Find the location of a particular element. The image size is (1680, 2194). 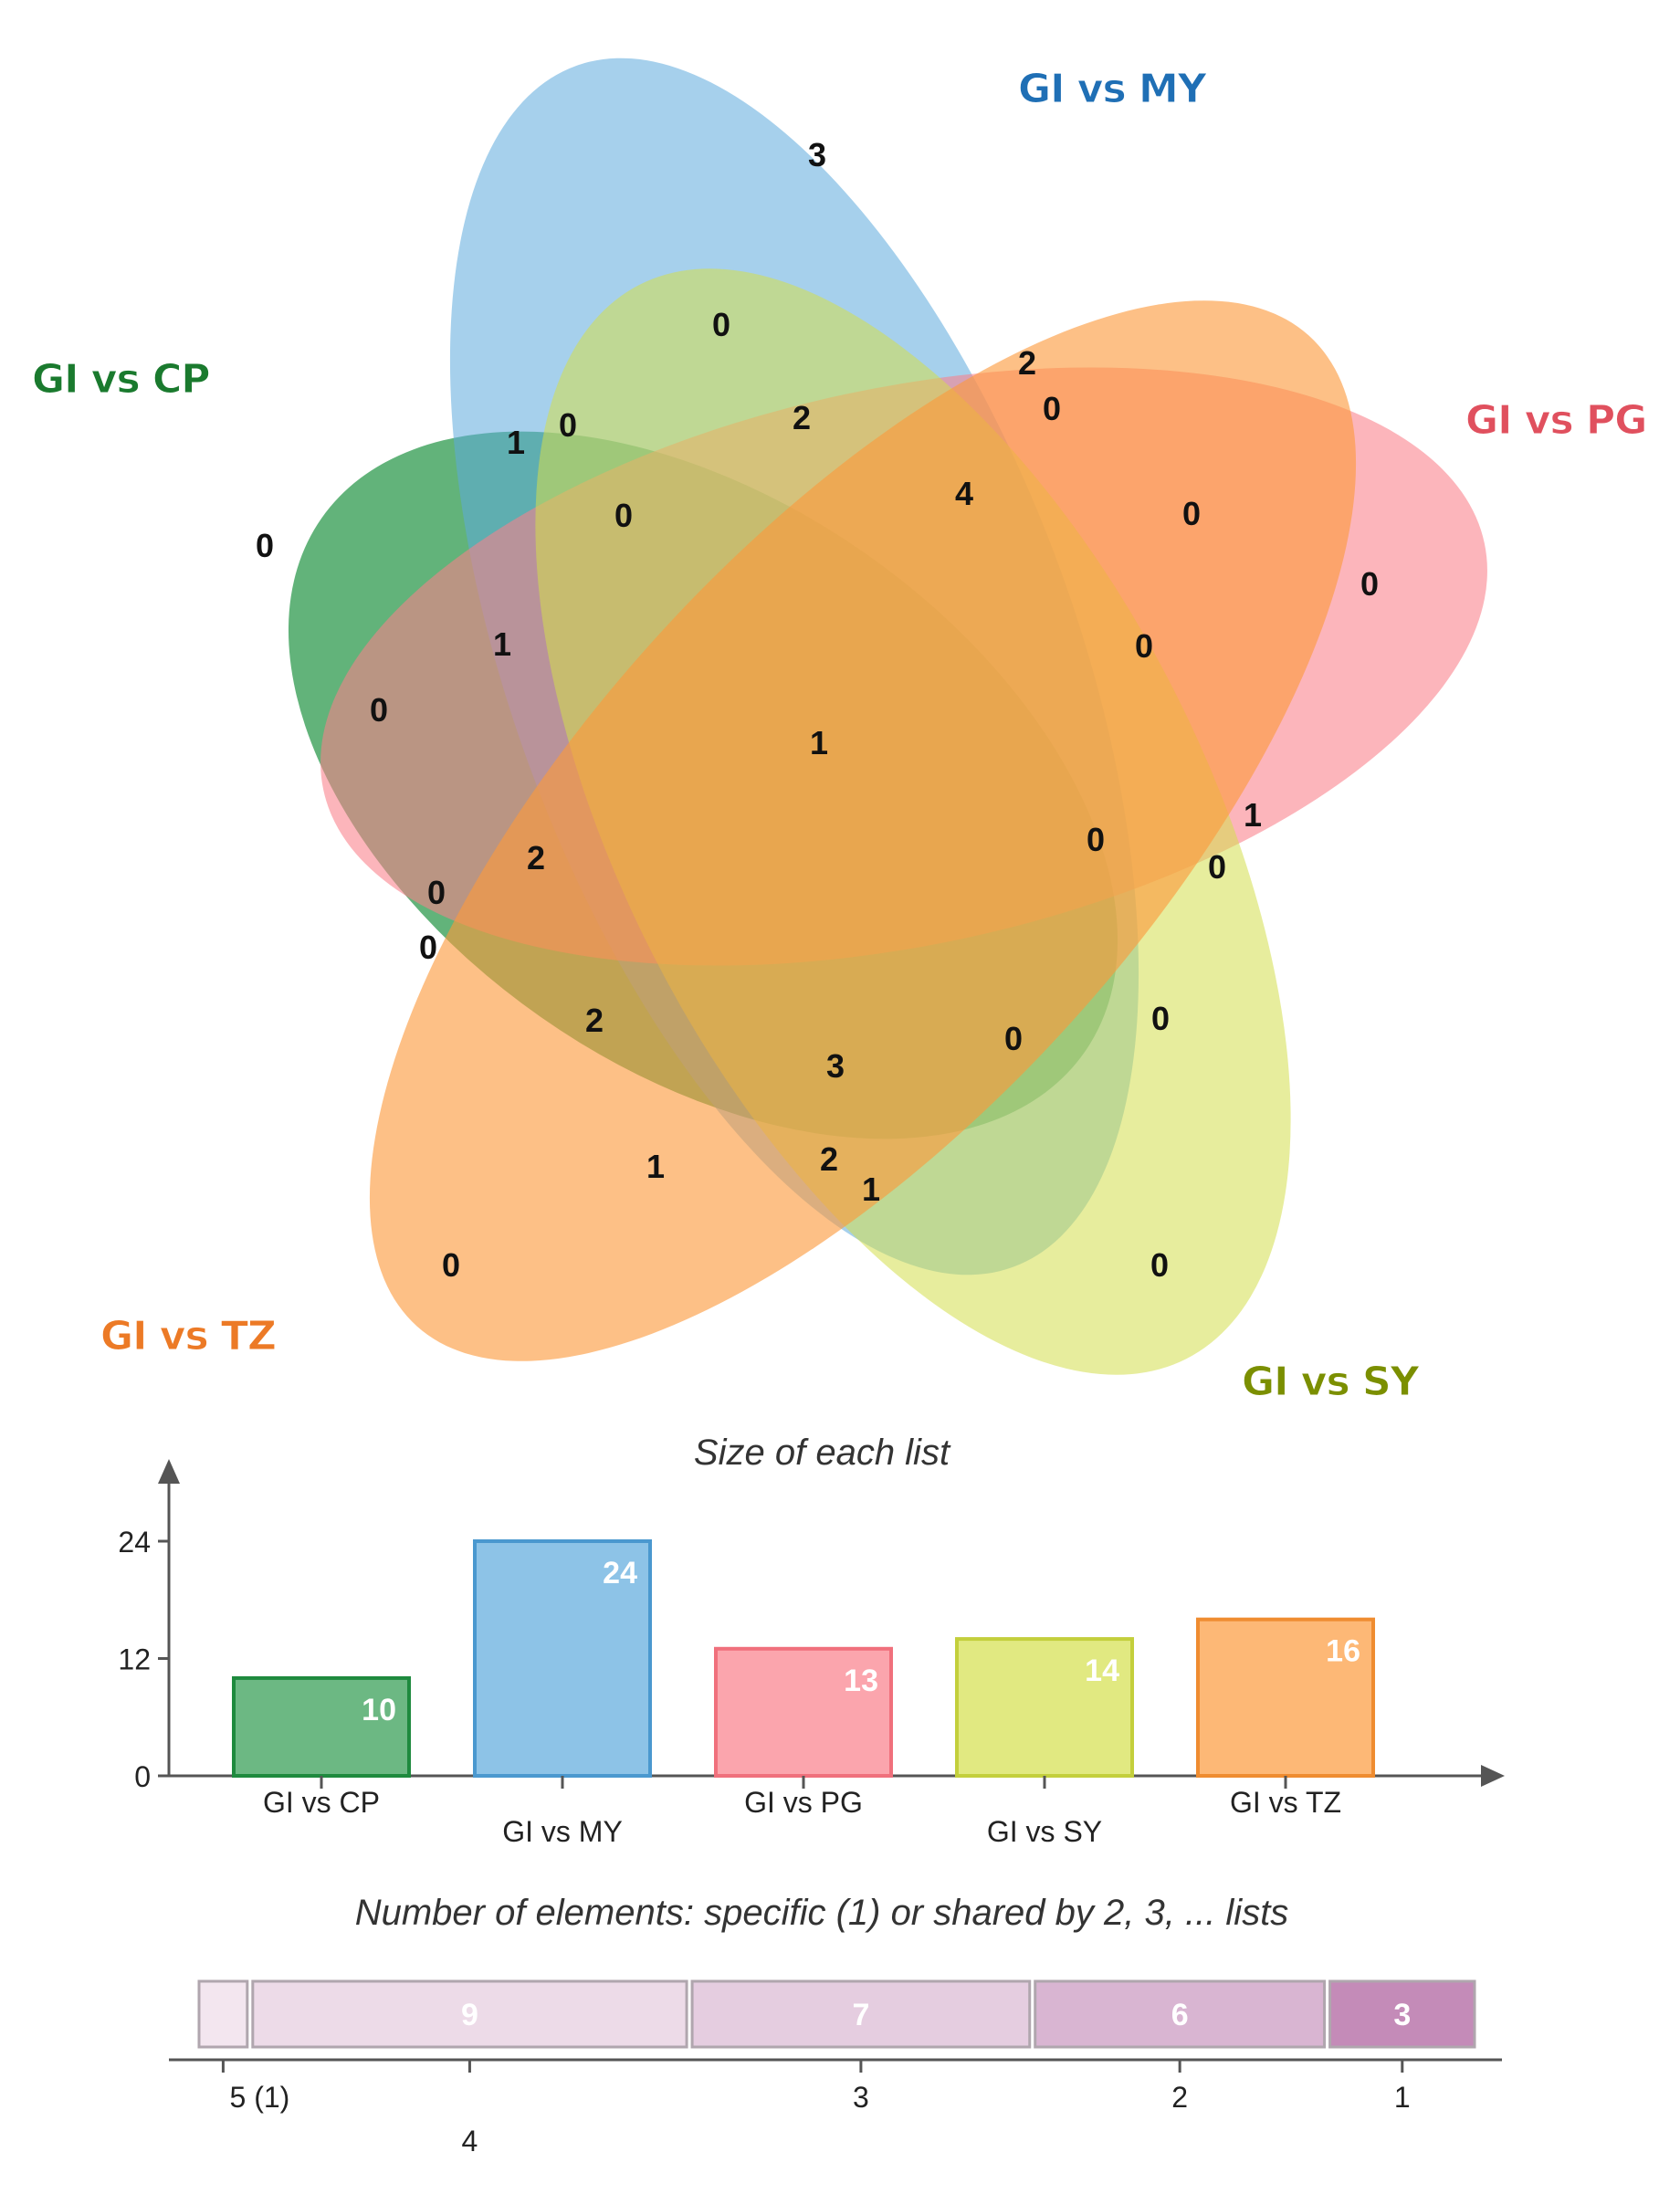

stacked-tick-label: 1 is located at coordinates (1402, 2097).